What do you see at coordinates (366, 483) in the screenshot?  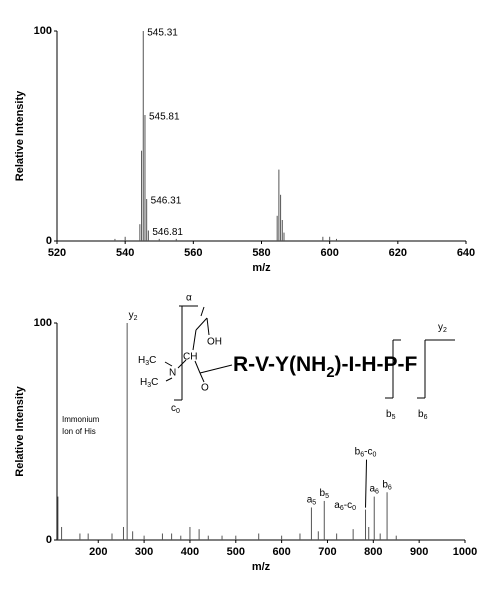 I see `label-arrow` at bounding box center [366, 483].